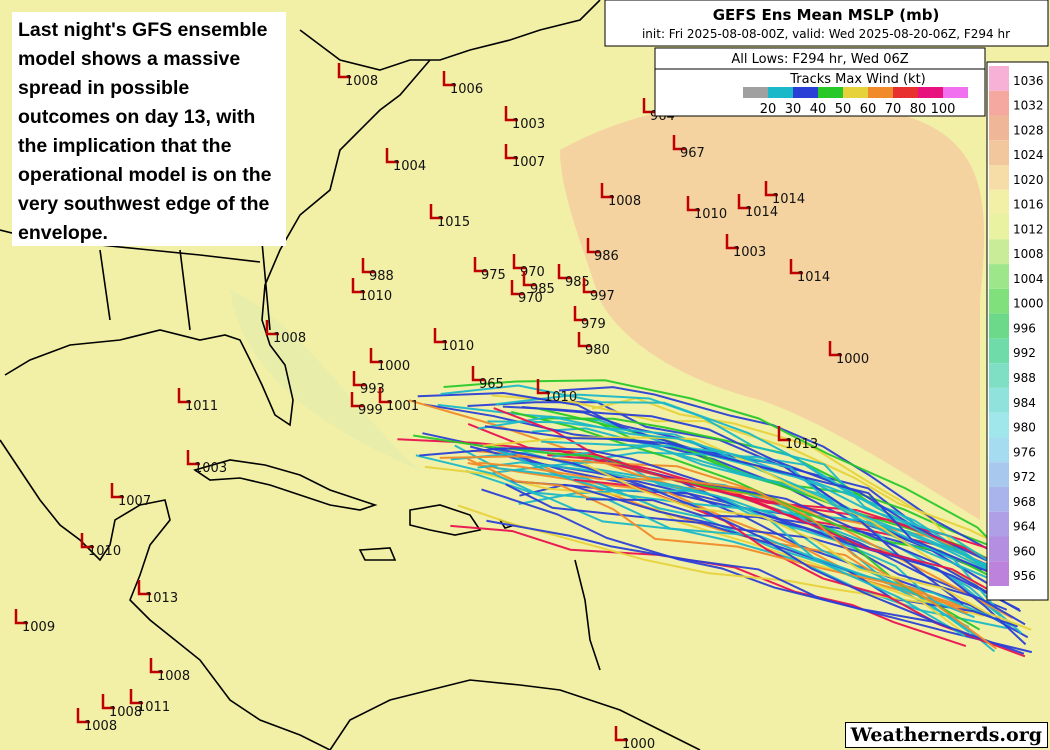 This screenshot has width=1050, height=750. Describe the element at coordinates (493, 275) in the screenshot. I see `low-label: 975` at that location.